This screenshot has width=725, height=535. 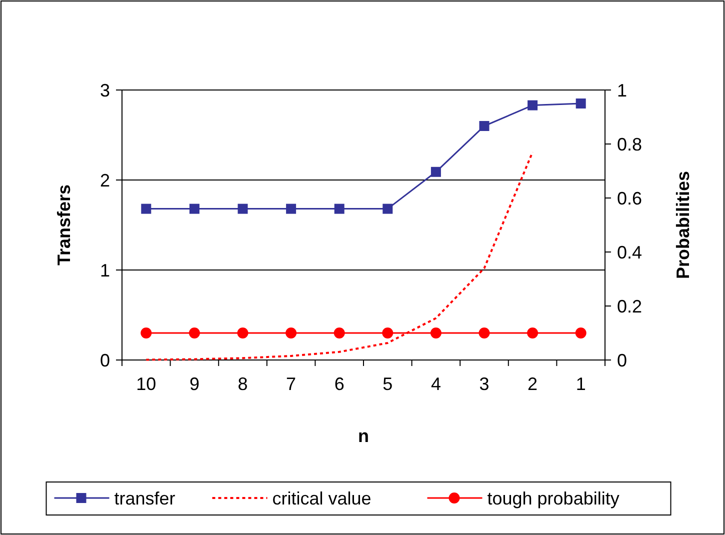 I want to click on y-tick-label: 1, so click(x=105, y=270).